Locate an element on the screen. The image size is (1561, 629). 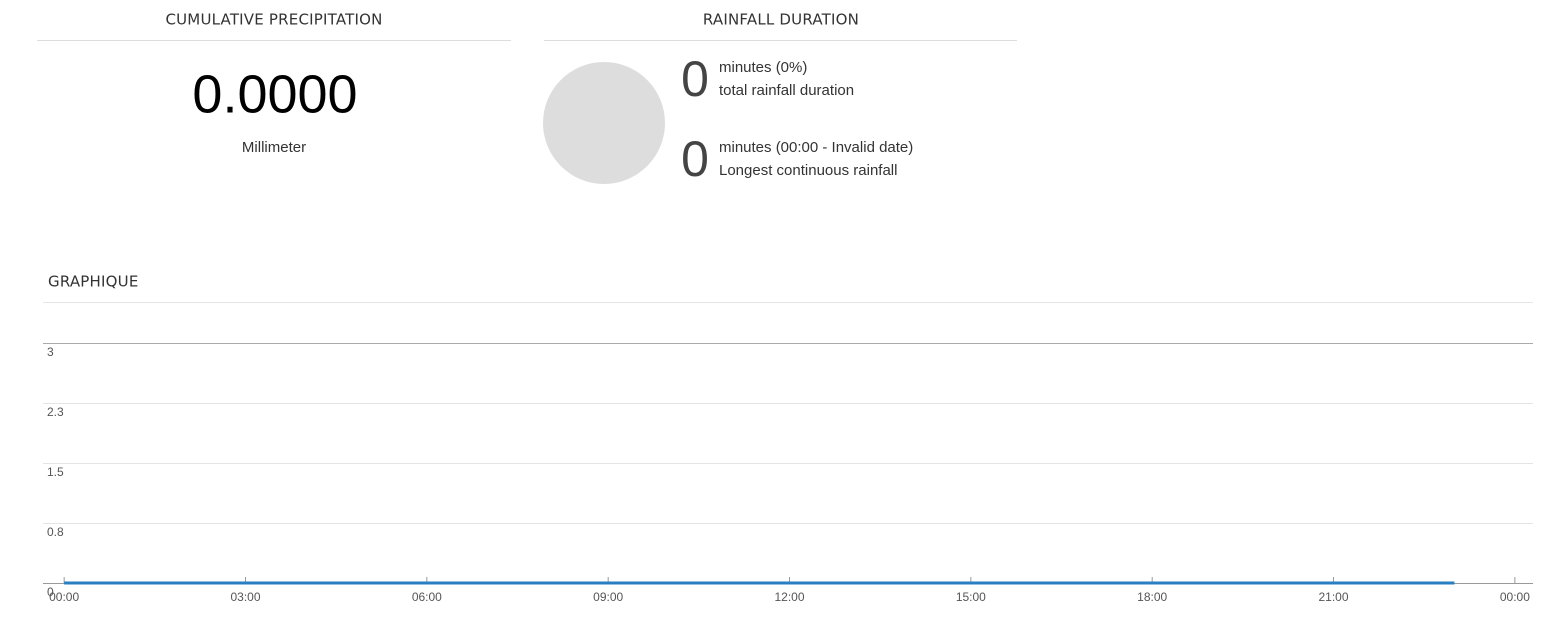
x-tick-label: 21:00 is located at coordinates (1334, 597).